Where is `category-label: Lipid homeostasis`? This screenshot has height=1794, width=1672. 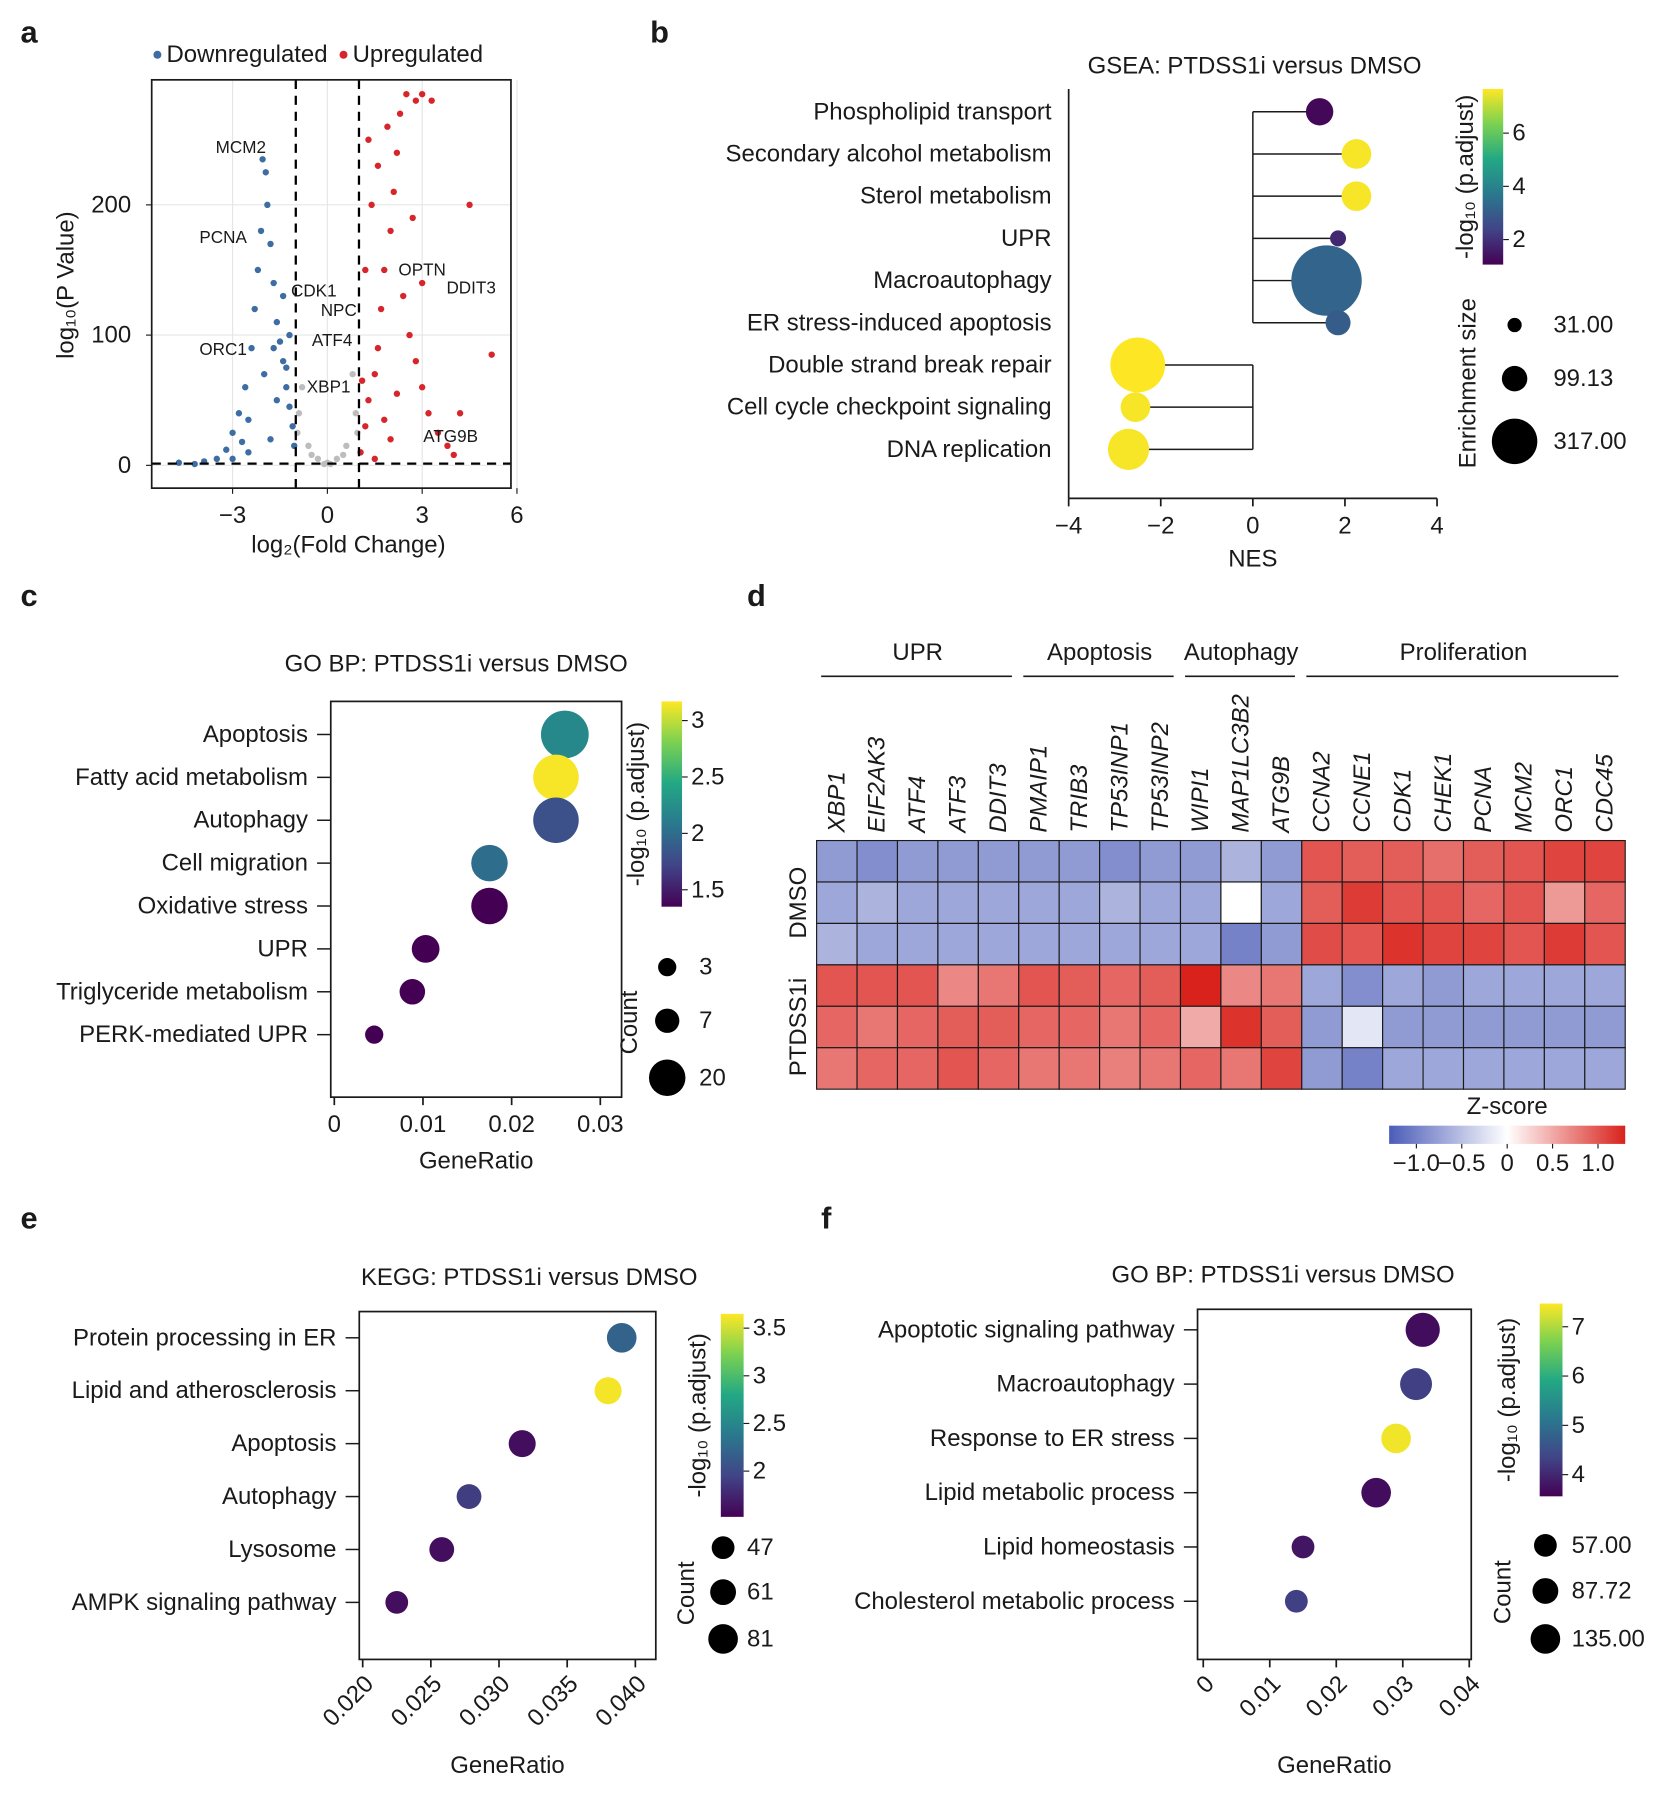
category-label: Lipid homeostasis is located at coordinates (1079, 1546).